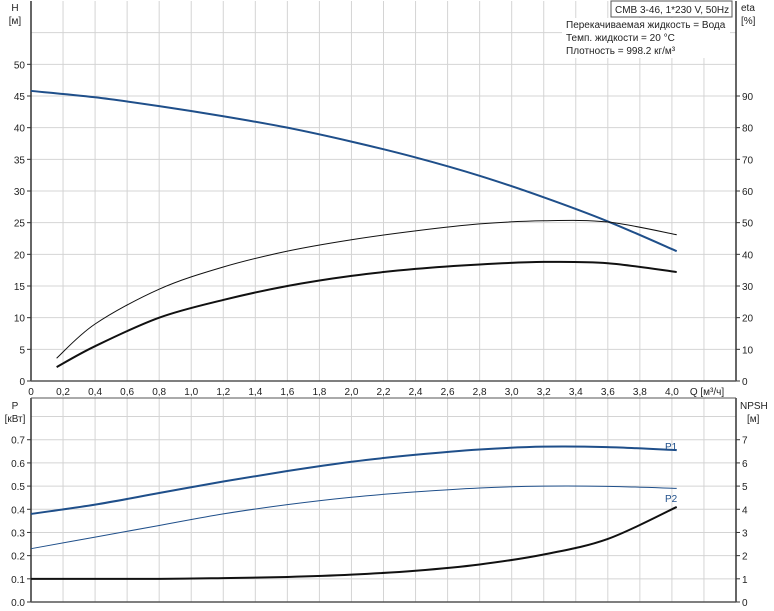 The height and width of the screenshot is (611, 774). Describe the element at coordinates (620, 38) in the screenshot. I see `info-line-temp: Темп. жидкости = 20 °C` at that location.